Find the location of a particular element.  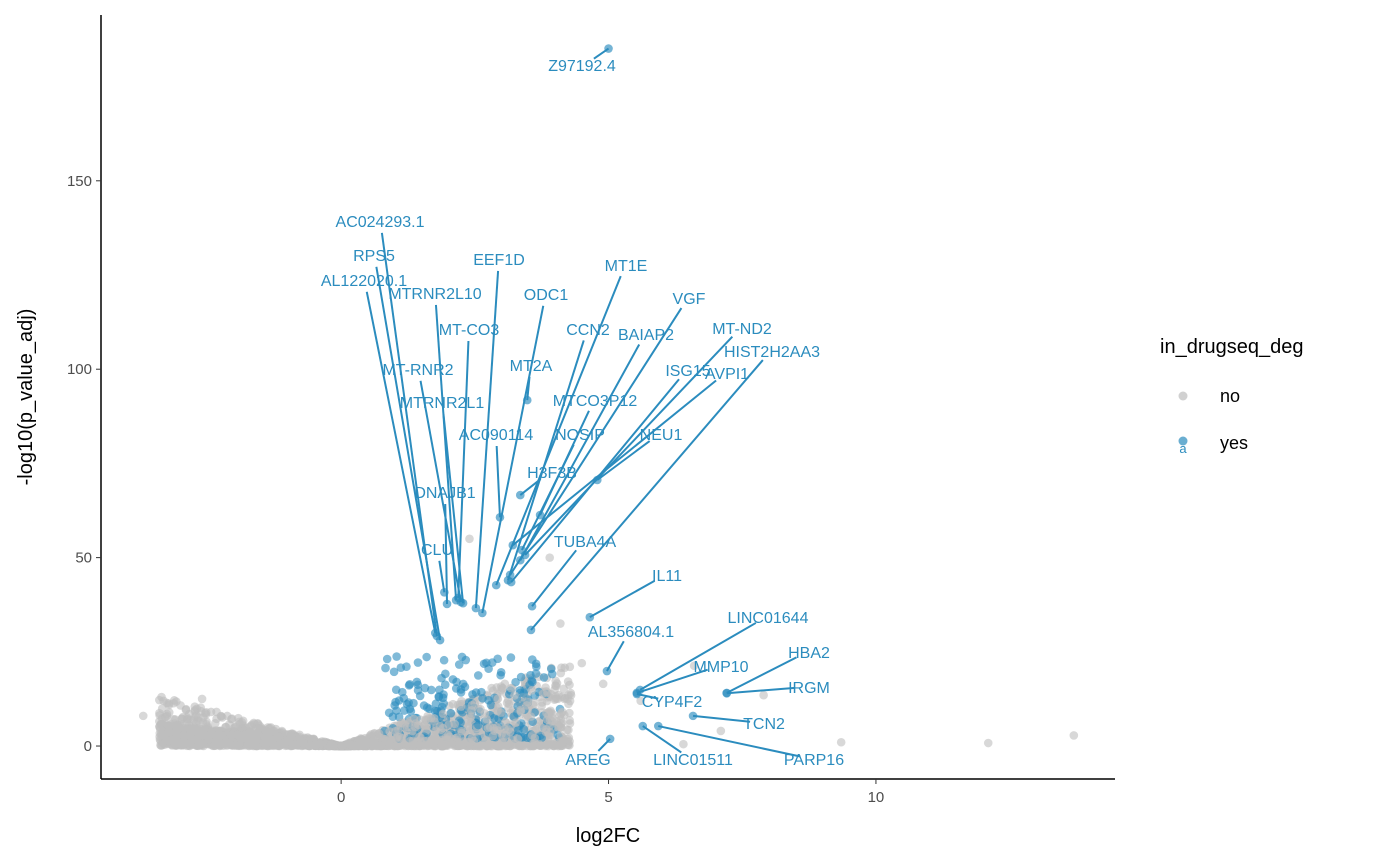

gene-label: TCN2 is located at coordinates (764, 724).